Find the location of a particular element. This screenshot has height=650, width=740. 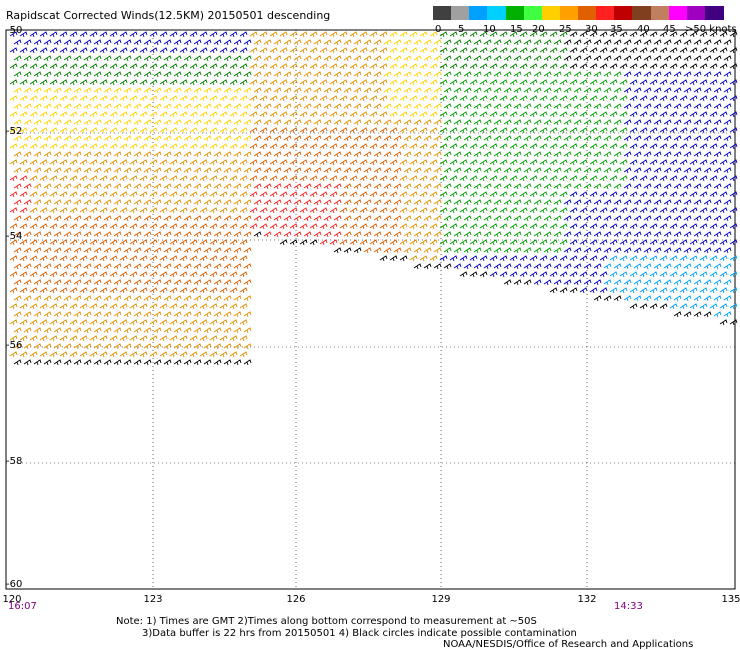

lat-label-58: -58 is located at coordinates (14, 461).